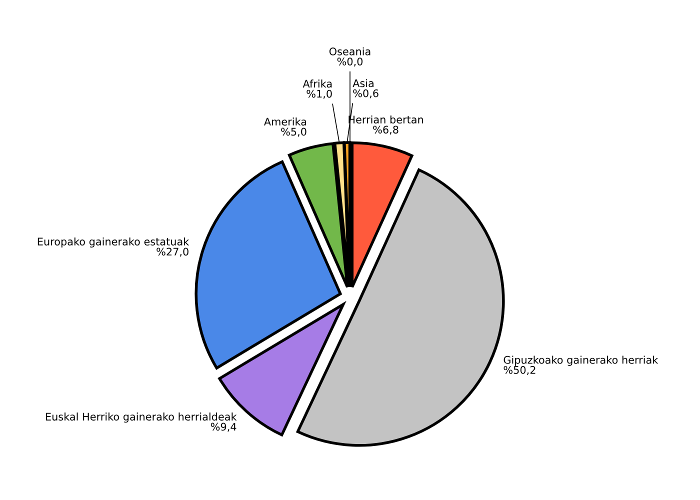  I want to click on data-label: %27,0, so click(172, 252).